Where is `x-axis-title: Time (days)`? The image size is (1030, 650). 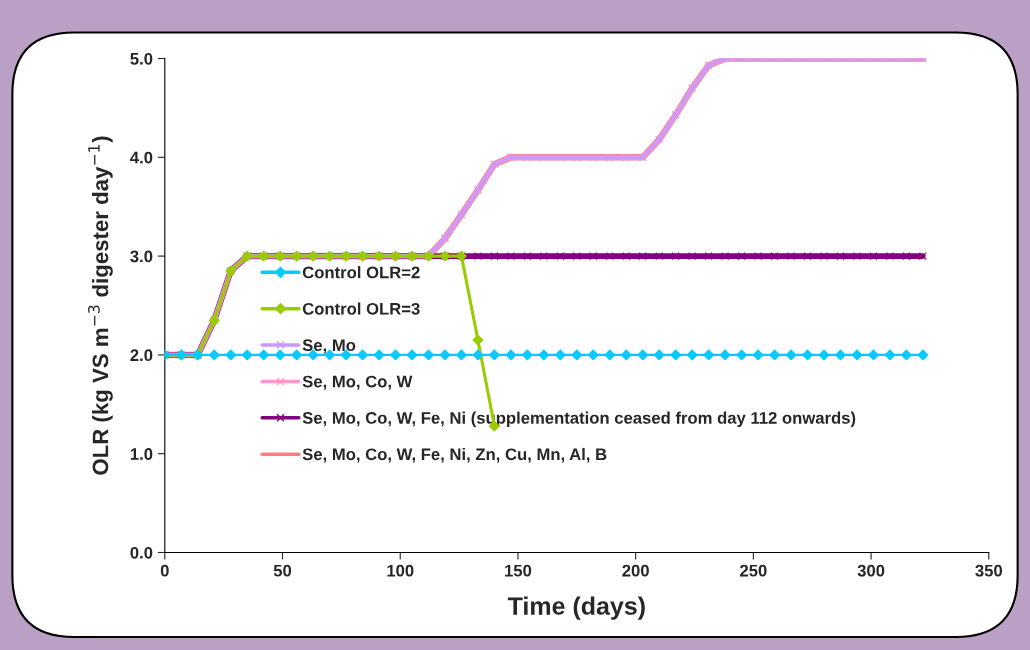 x-axis-title: Time (days) is located at coordinates (576, 608).